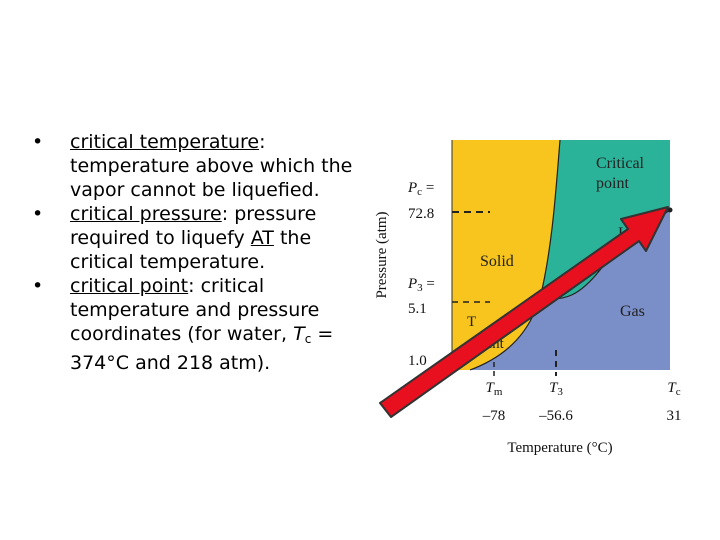 This screenshot has height=540, width=720. What do you see at coordinates (674, 416) in the screenshot?
I see `tc-value: 31` at bounding box center [674, 416].